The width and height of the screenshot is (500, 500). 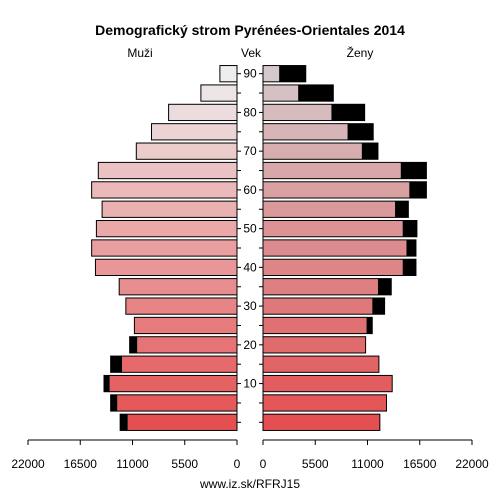 What do you see at coordinates (250, 345) in the screenshot?
I see `age-tick-label: 20` at bounding box center [250, 345].